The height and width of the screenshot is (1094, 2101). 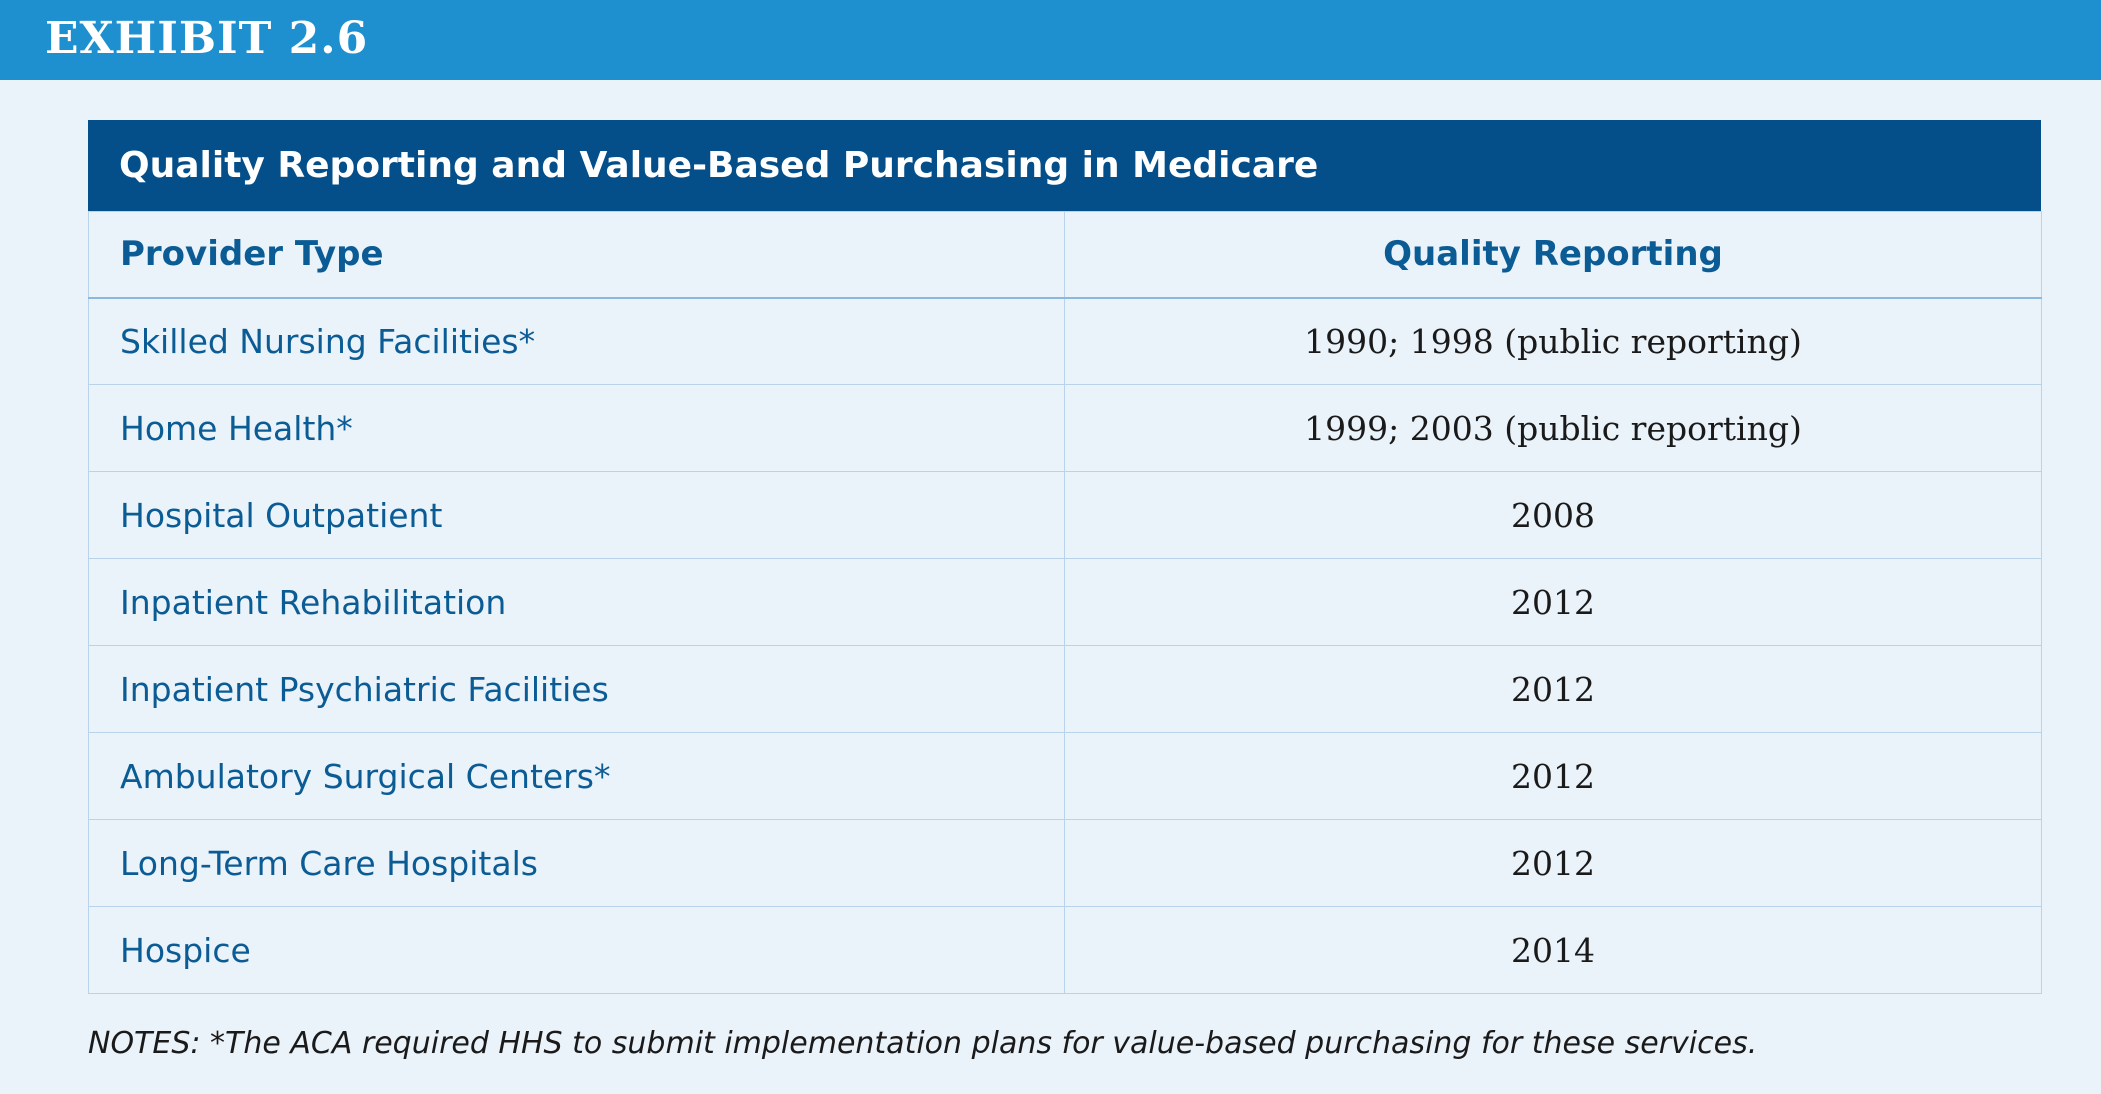 I want to click on reporting-cell: 2008, so click(x=1553, y=515).